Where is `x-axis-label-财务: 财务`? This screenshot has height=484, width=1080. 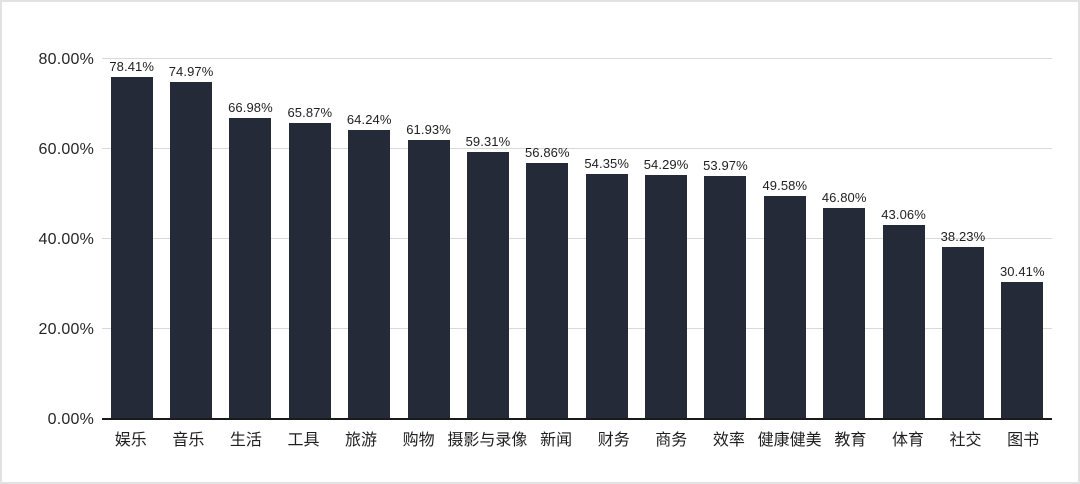
x-axis-label-财务: 财务 is located at coordinates (613, 440).